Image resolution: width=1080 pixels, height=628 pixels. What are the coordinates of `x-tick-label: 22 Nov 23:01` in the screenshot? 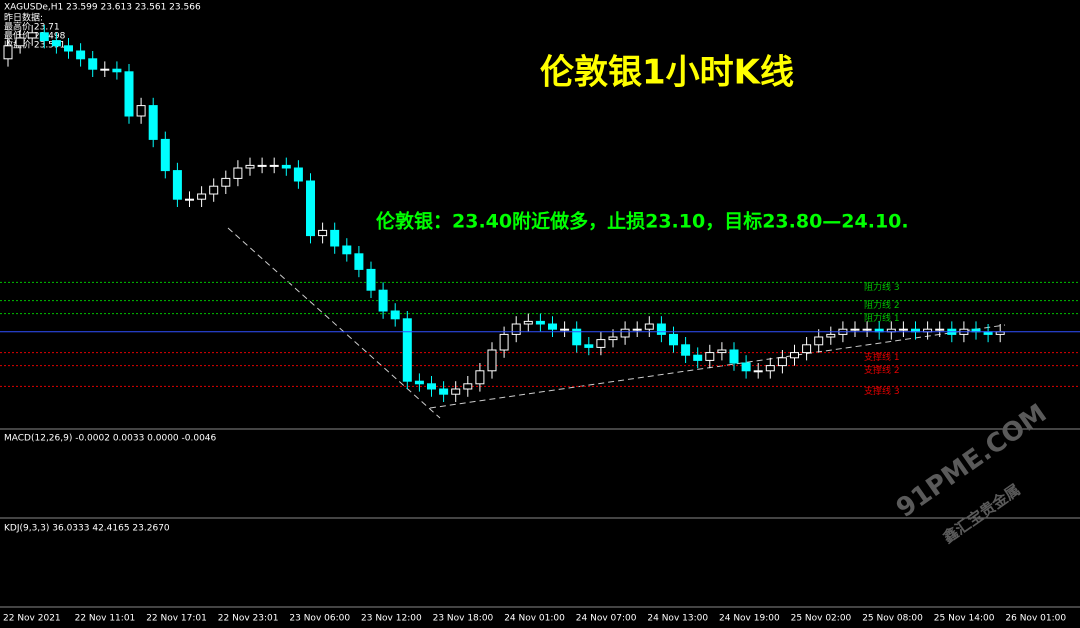 It's located at (248, 619).